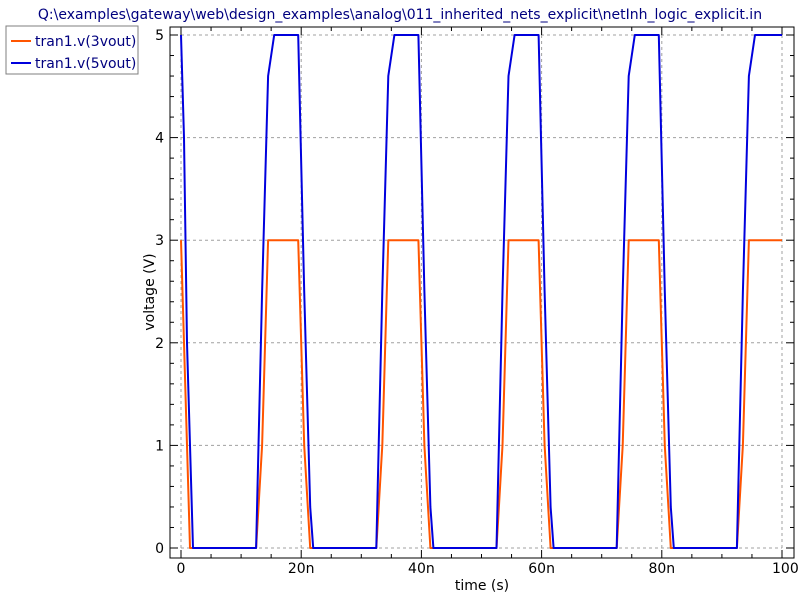  I want to click on y-tick-label-4: 4, so click(159, 139).